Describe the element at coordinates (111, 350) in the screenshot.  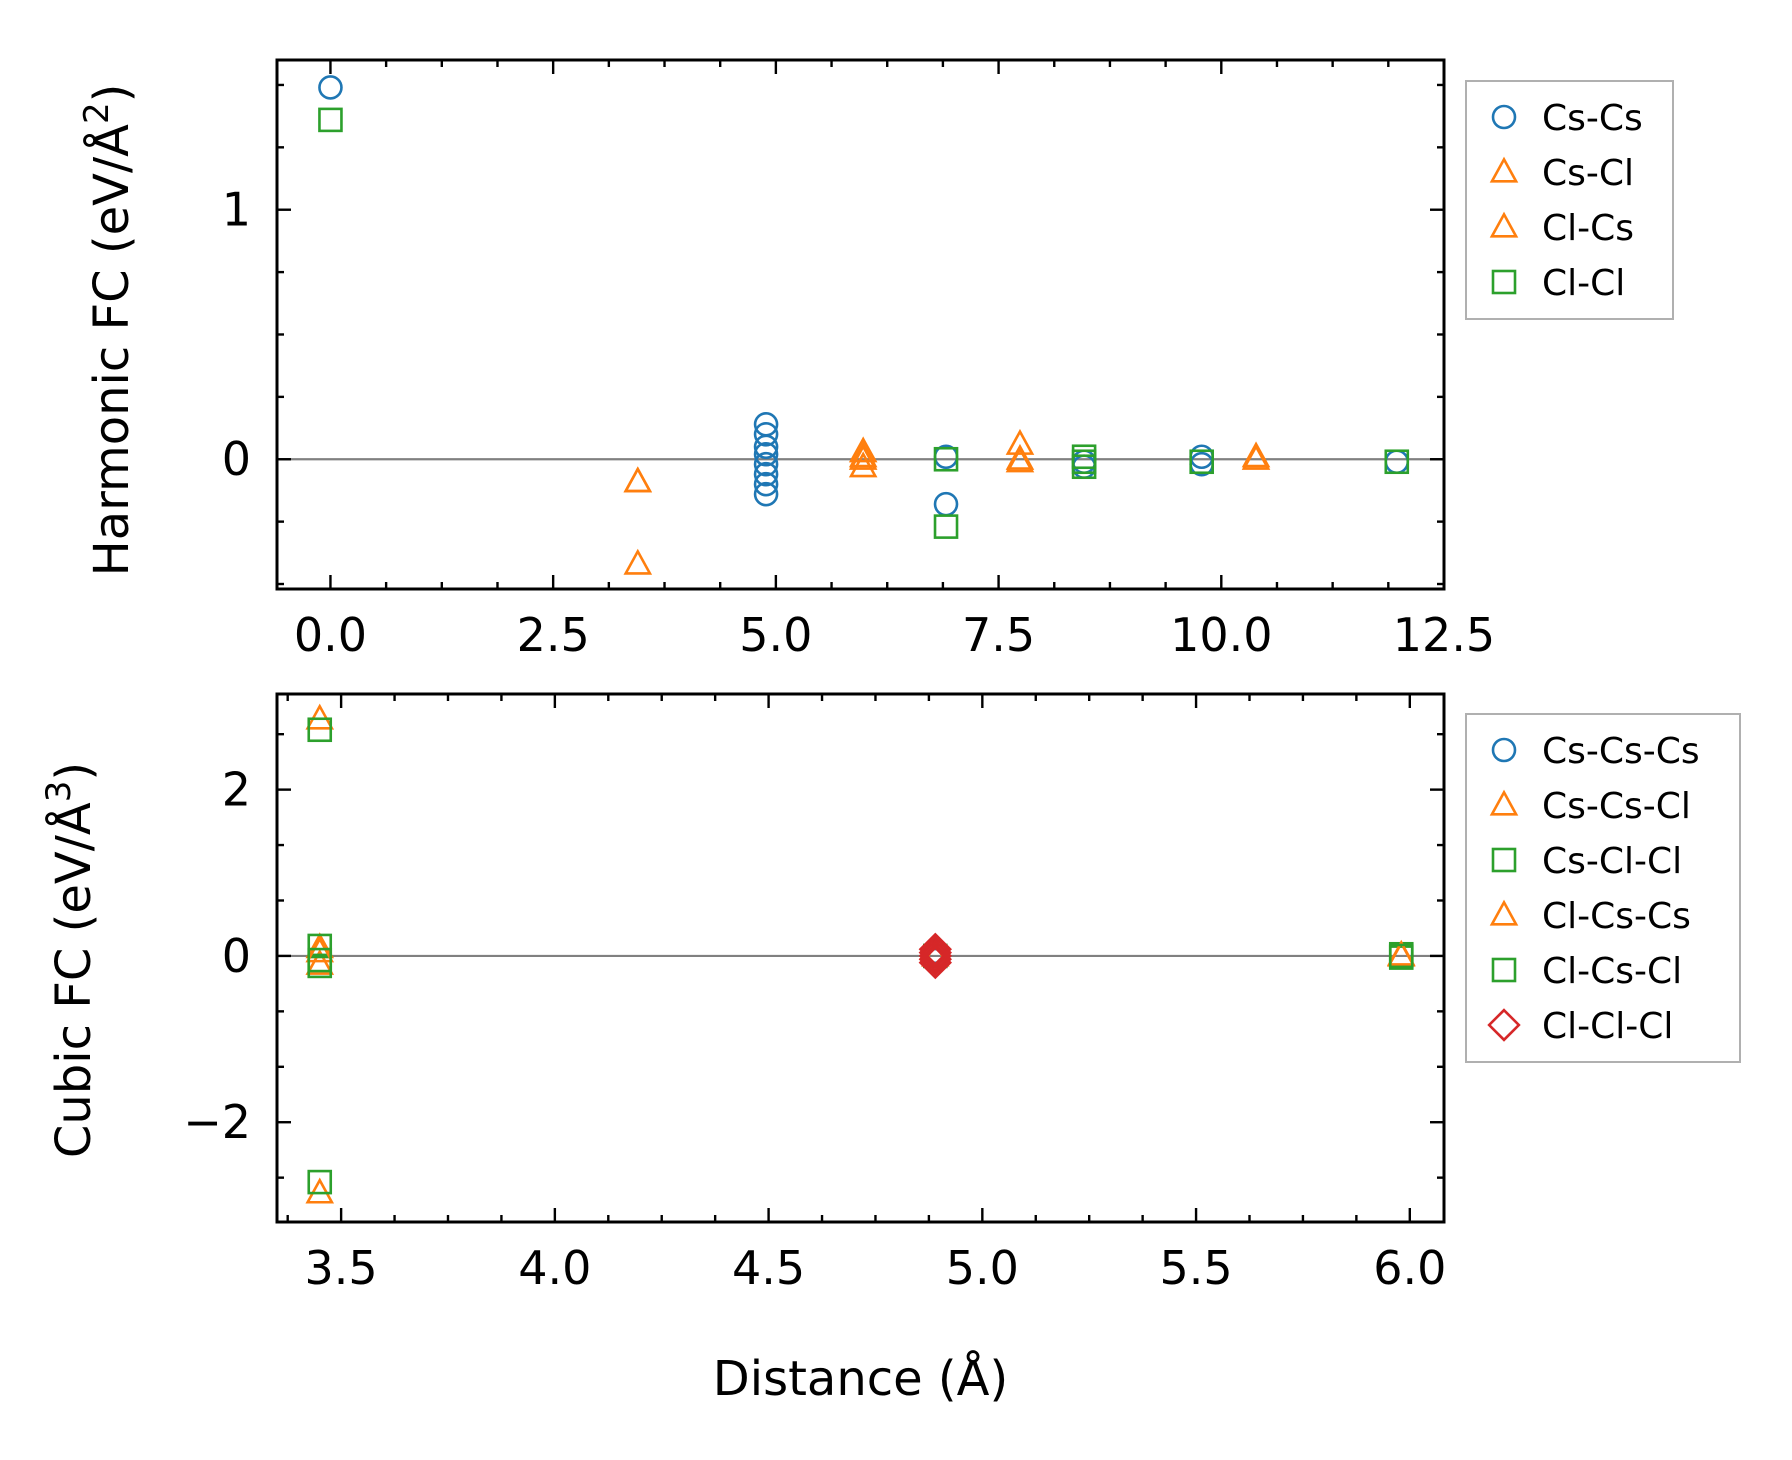
I see `harmonic-y-axis-label-main: Harmonic FC (eV/Å` at that location.